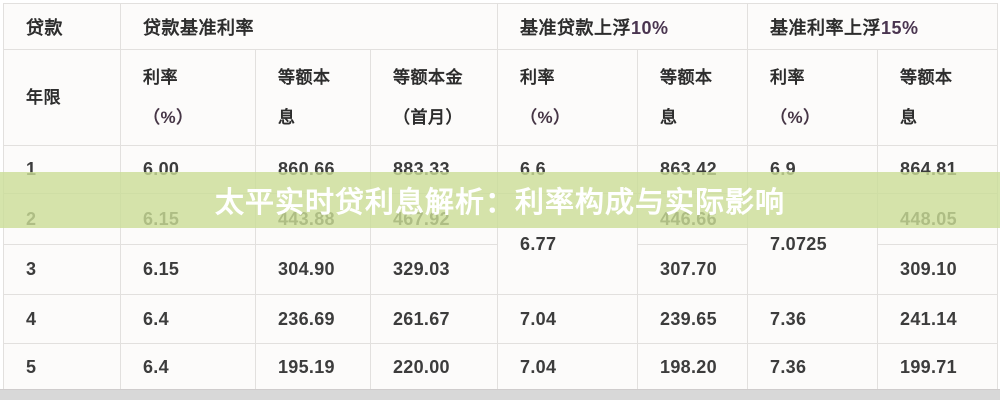 This screenshot has width=1000, height=400. What do you see at coordinates (938, 367) in the screenshot?
I see `table-cell: 199.71` at bounding box center [938, 367].